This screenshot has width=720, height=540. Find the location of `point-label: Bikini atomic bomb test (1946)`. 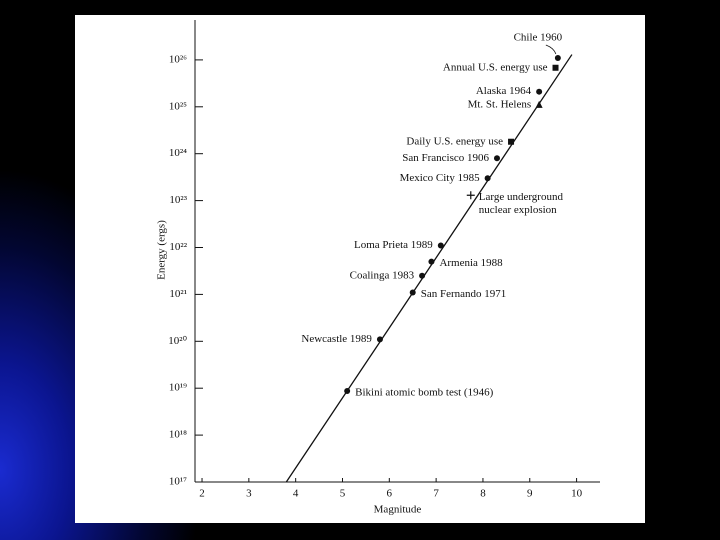

point-label: Bikini atomic bomb test (1946) is located at coordinates (424, 393).